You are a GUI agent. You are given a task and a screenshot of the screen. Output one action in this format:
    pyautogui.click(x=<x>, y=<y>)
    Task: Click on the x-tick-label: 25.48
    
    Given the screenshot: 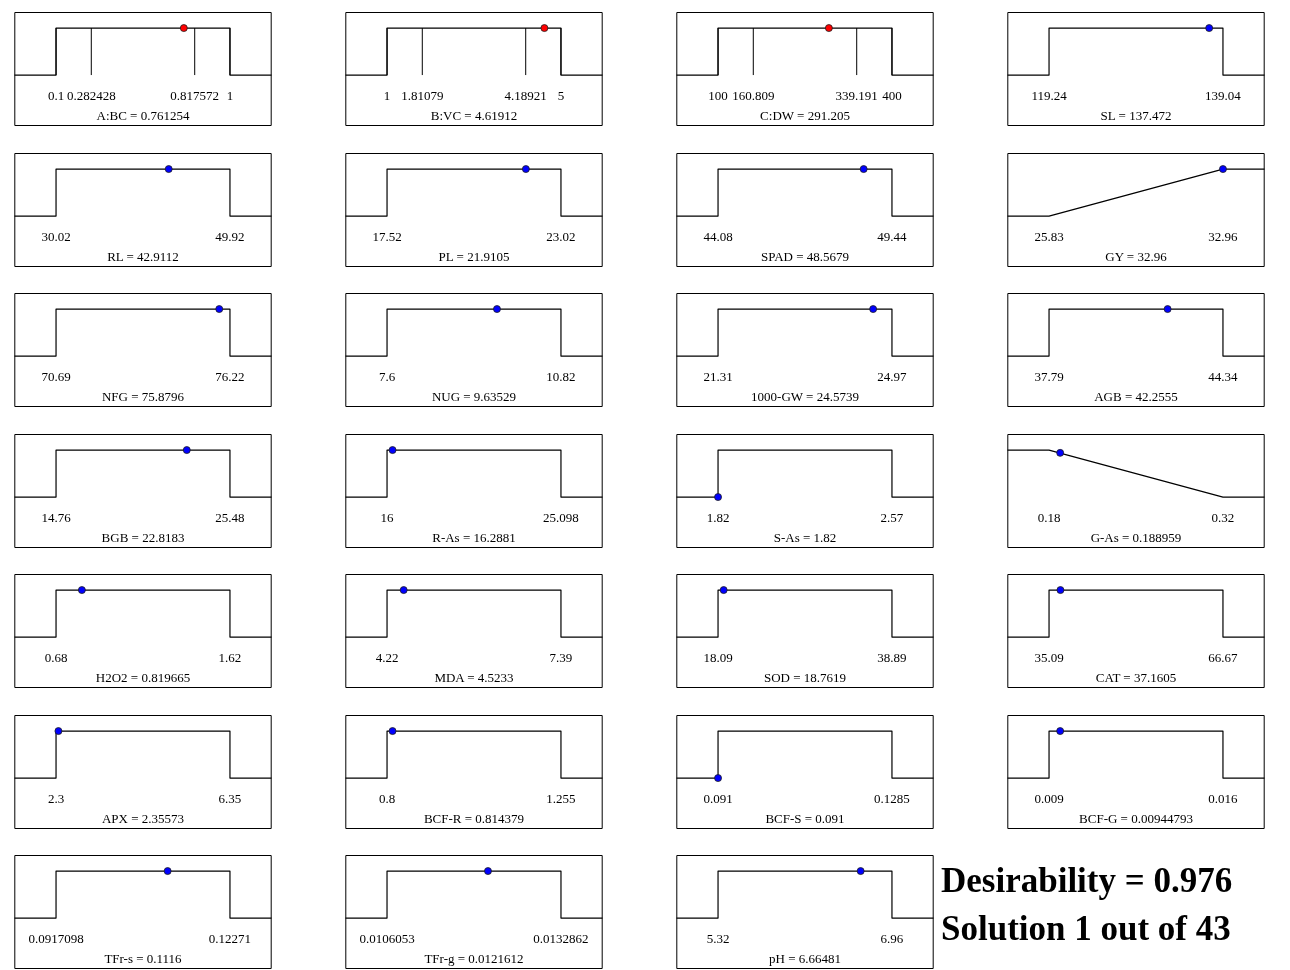 What is the action you would take?
    pyautogui.click(x=230, y=517)
    